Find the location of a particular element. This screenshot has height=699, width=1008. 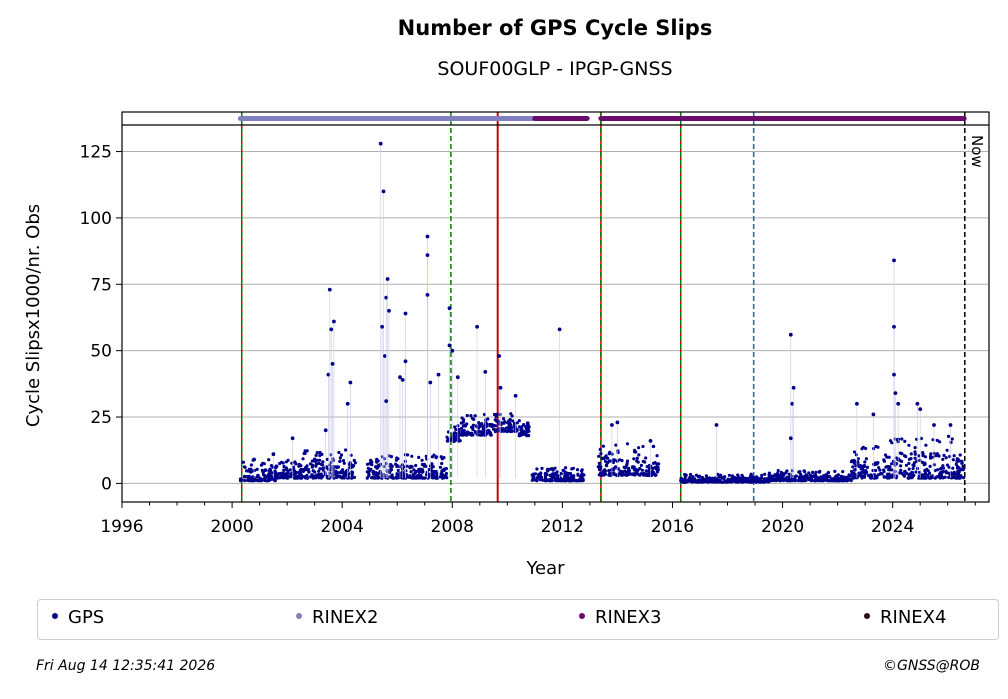

legend-item-rinex2: RINEX2 is located at coordinates (337, 618).